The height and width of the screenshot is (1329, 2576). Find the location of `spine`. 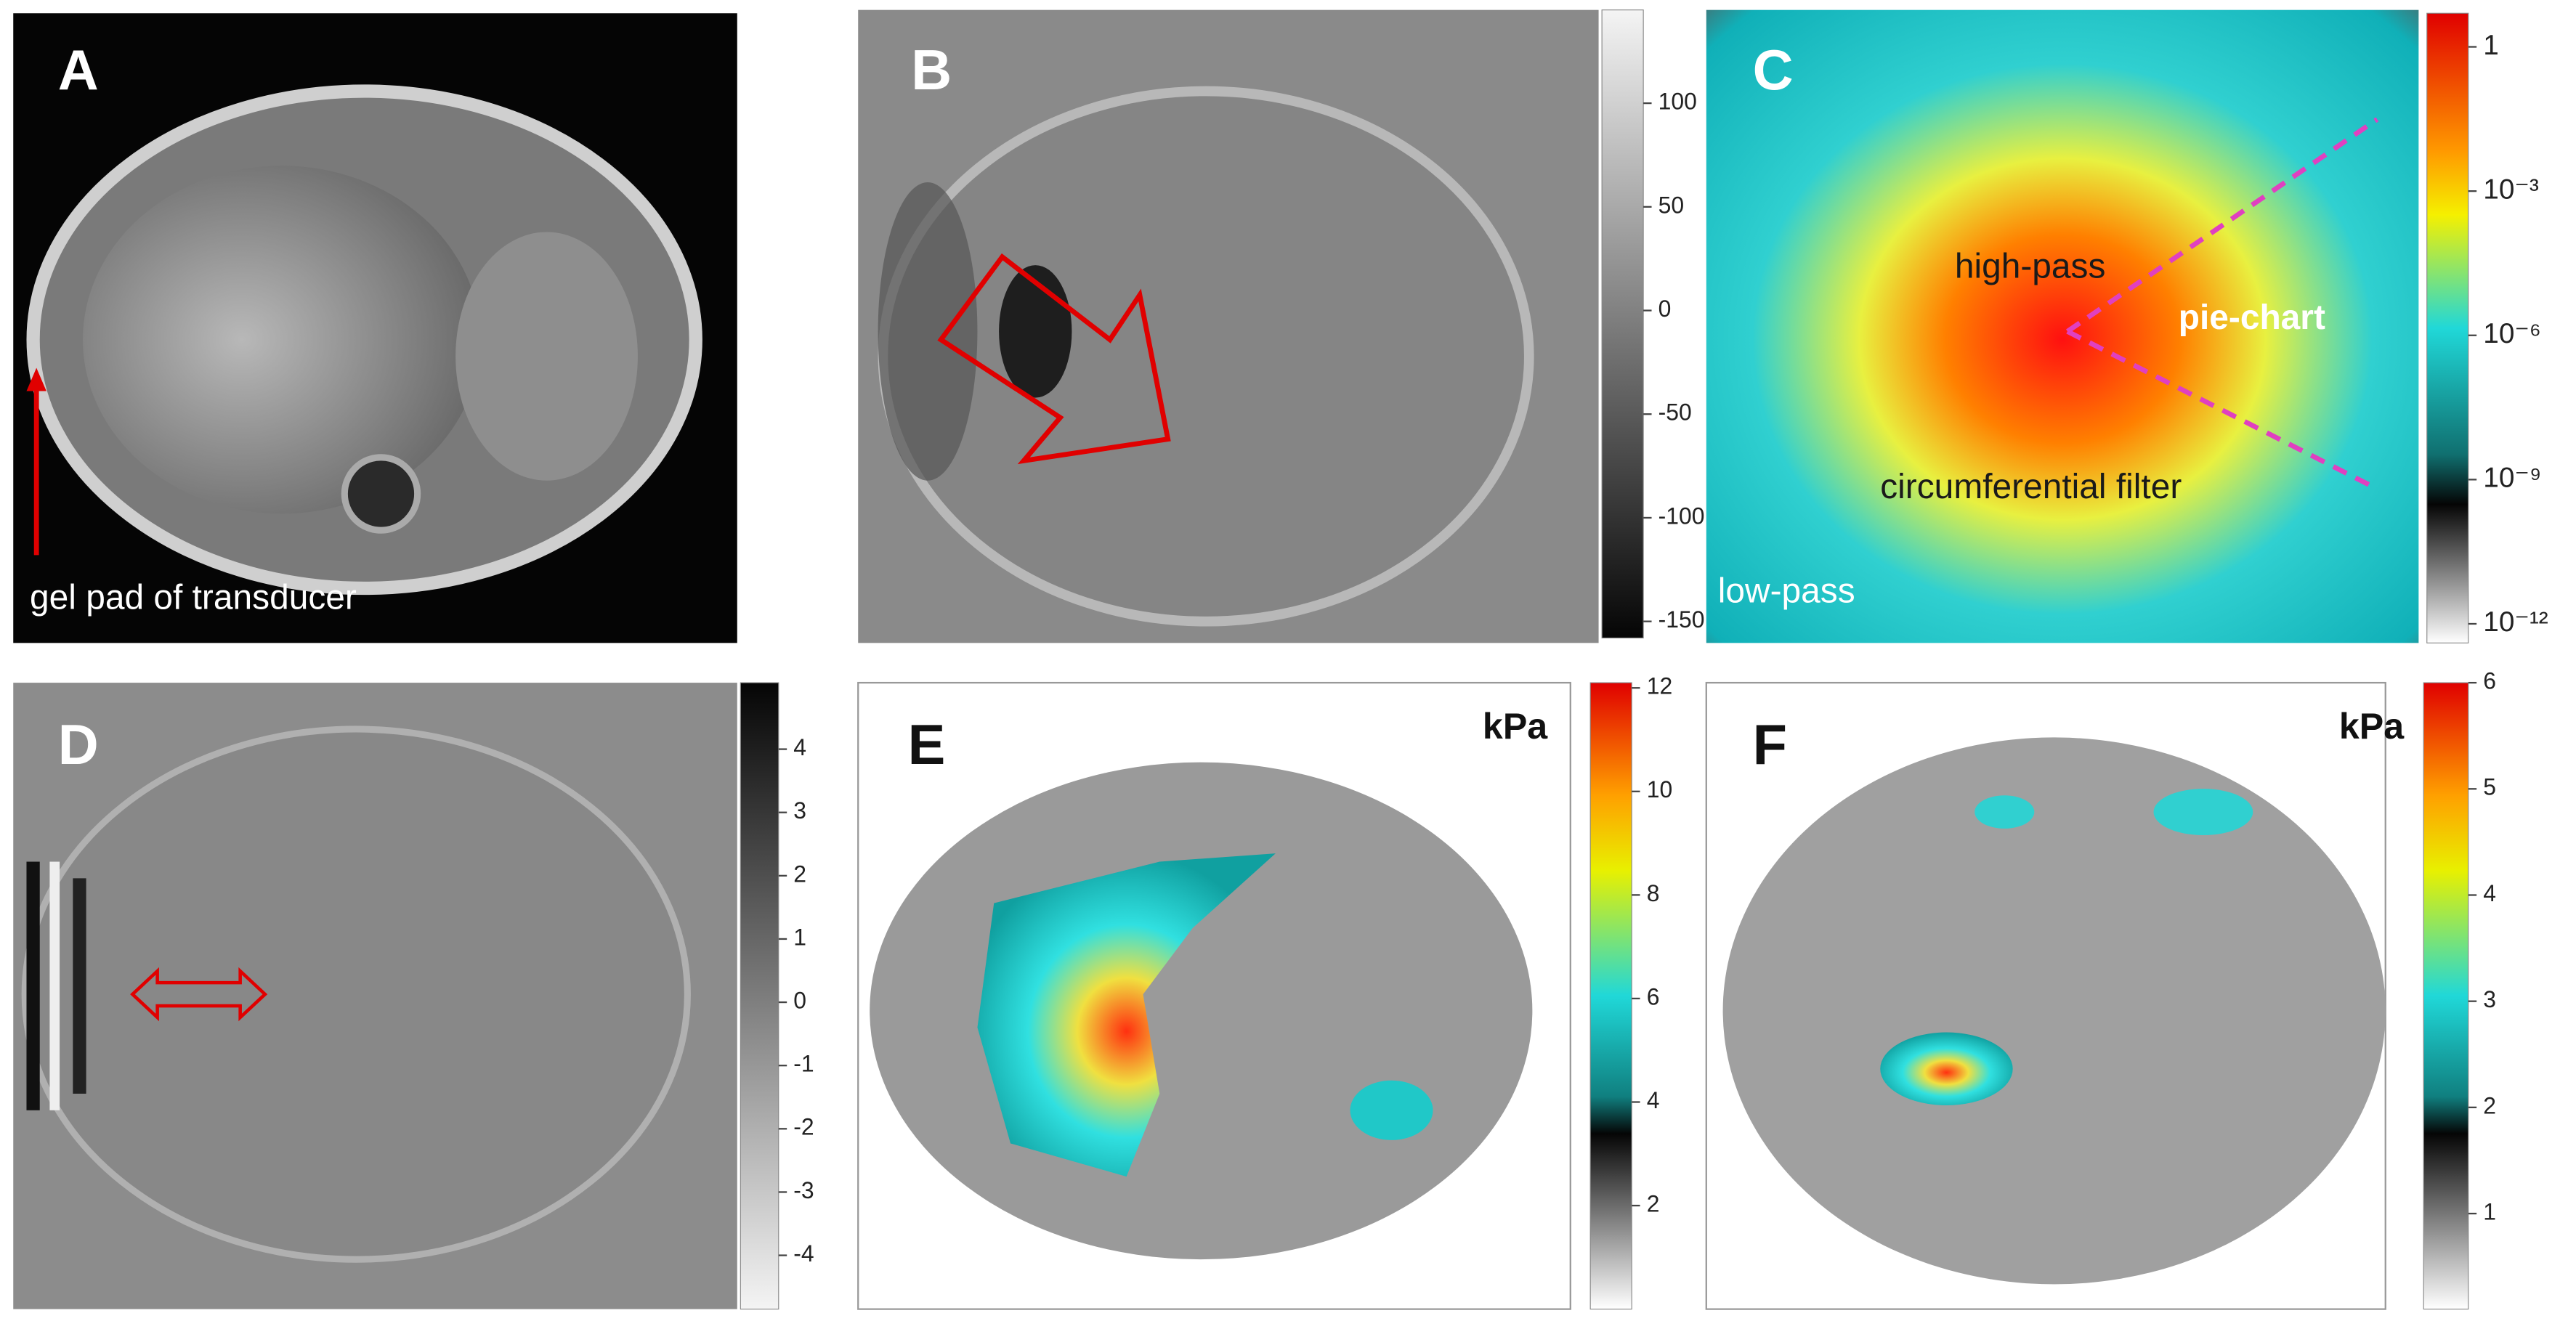

spine is located at coordinates (381, 494).